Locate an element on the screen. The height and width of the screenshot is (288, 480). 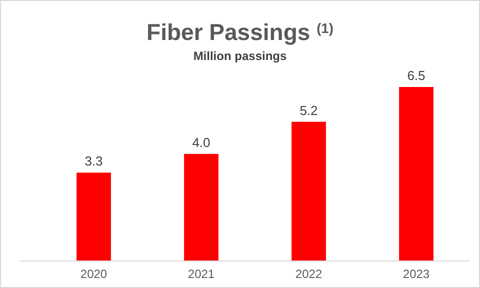
chart-subtitle: Million passings is located at coordinates (240, 56).